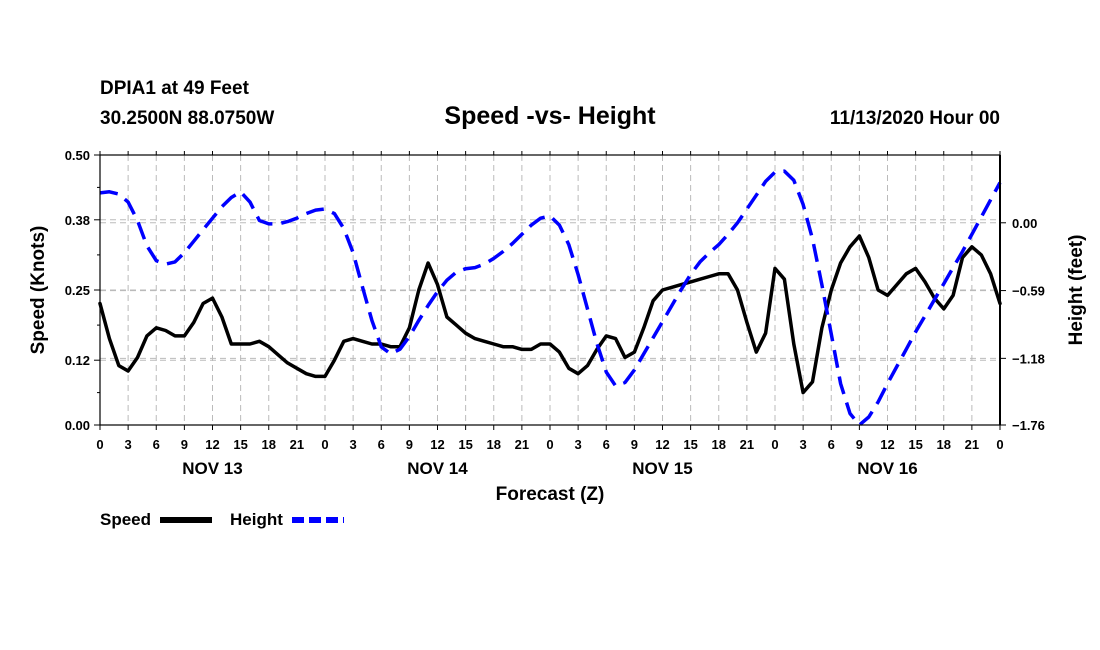 The width and height of the screenshot is (1100, 650). What do you see at coordinates (38, 290) in the screenshot?
I see `y-axis-title-left: Speed (Knots)` at bounding box center [38, 290].